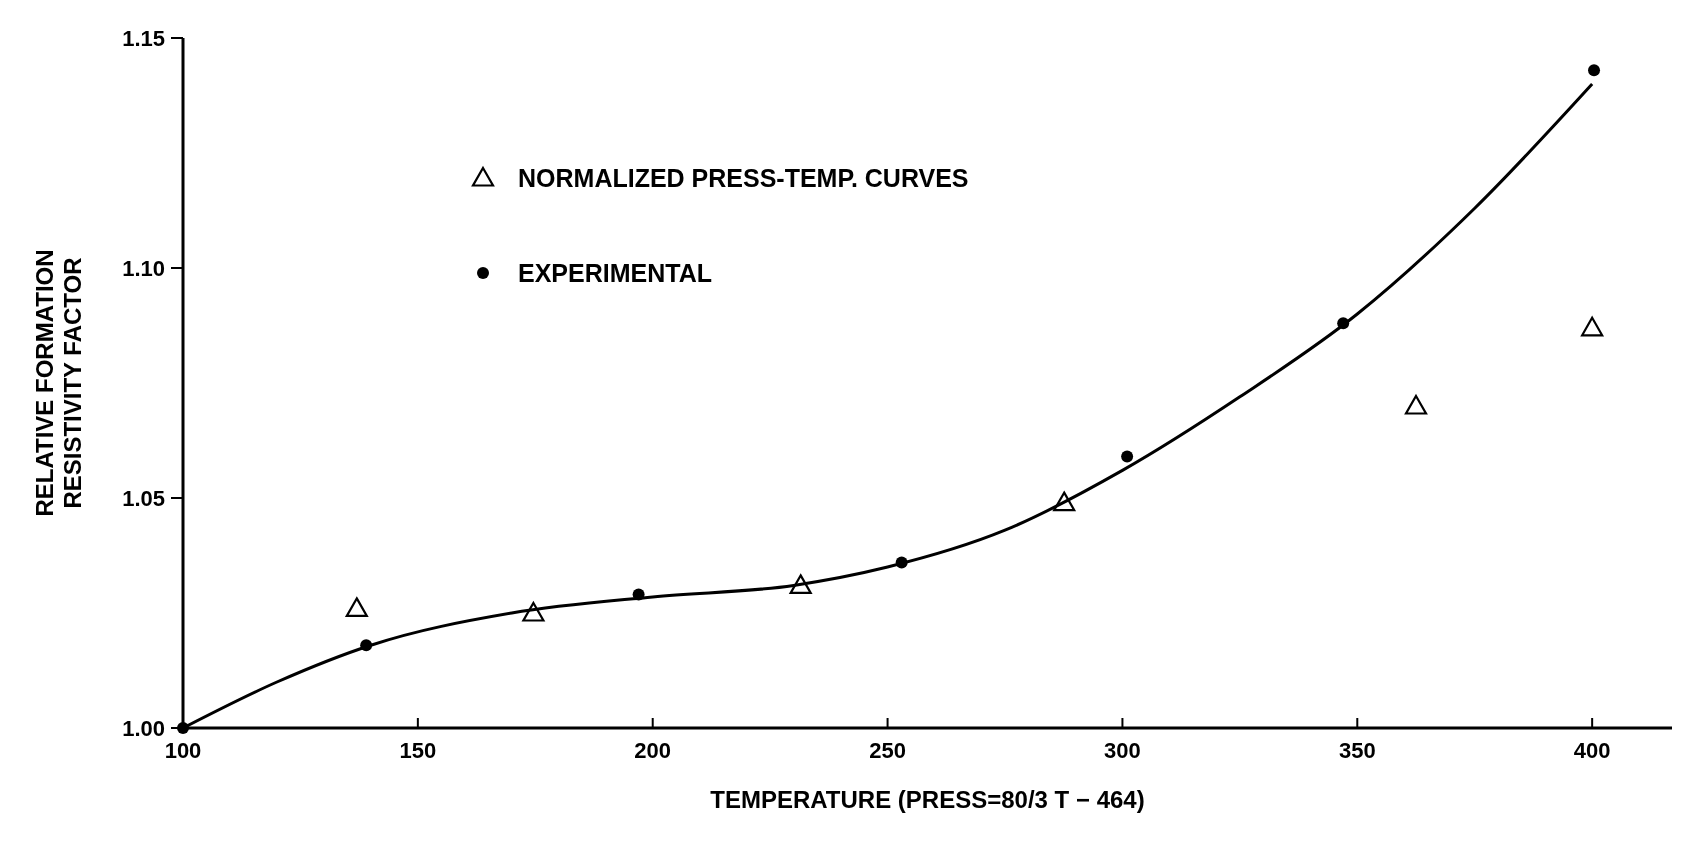 The image size is (1700, 860). What do you see at coordinates (653, 750) in the screenshot?
I see `x-tick-label: 200` at bounding box center [653, 750].